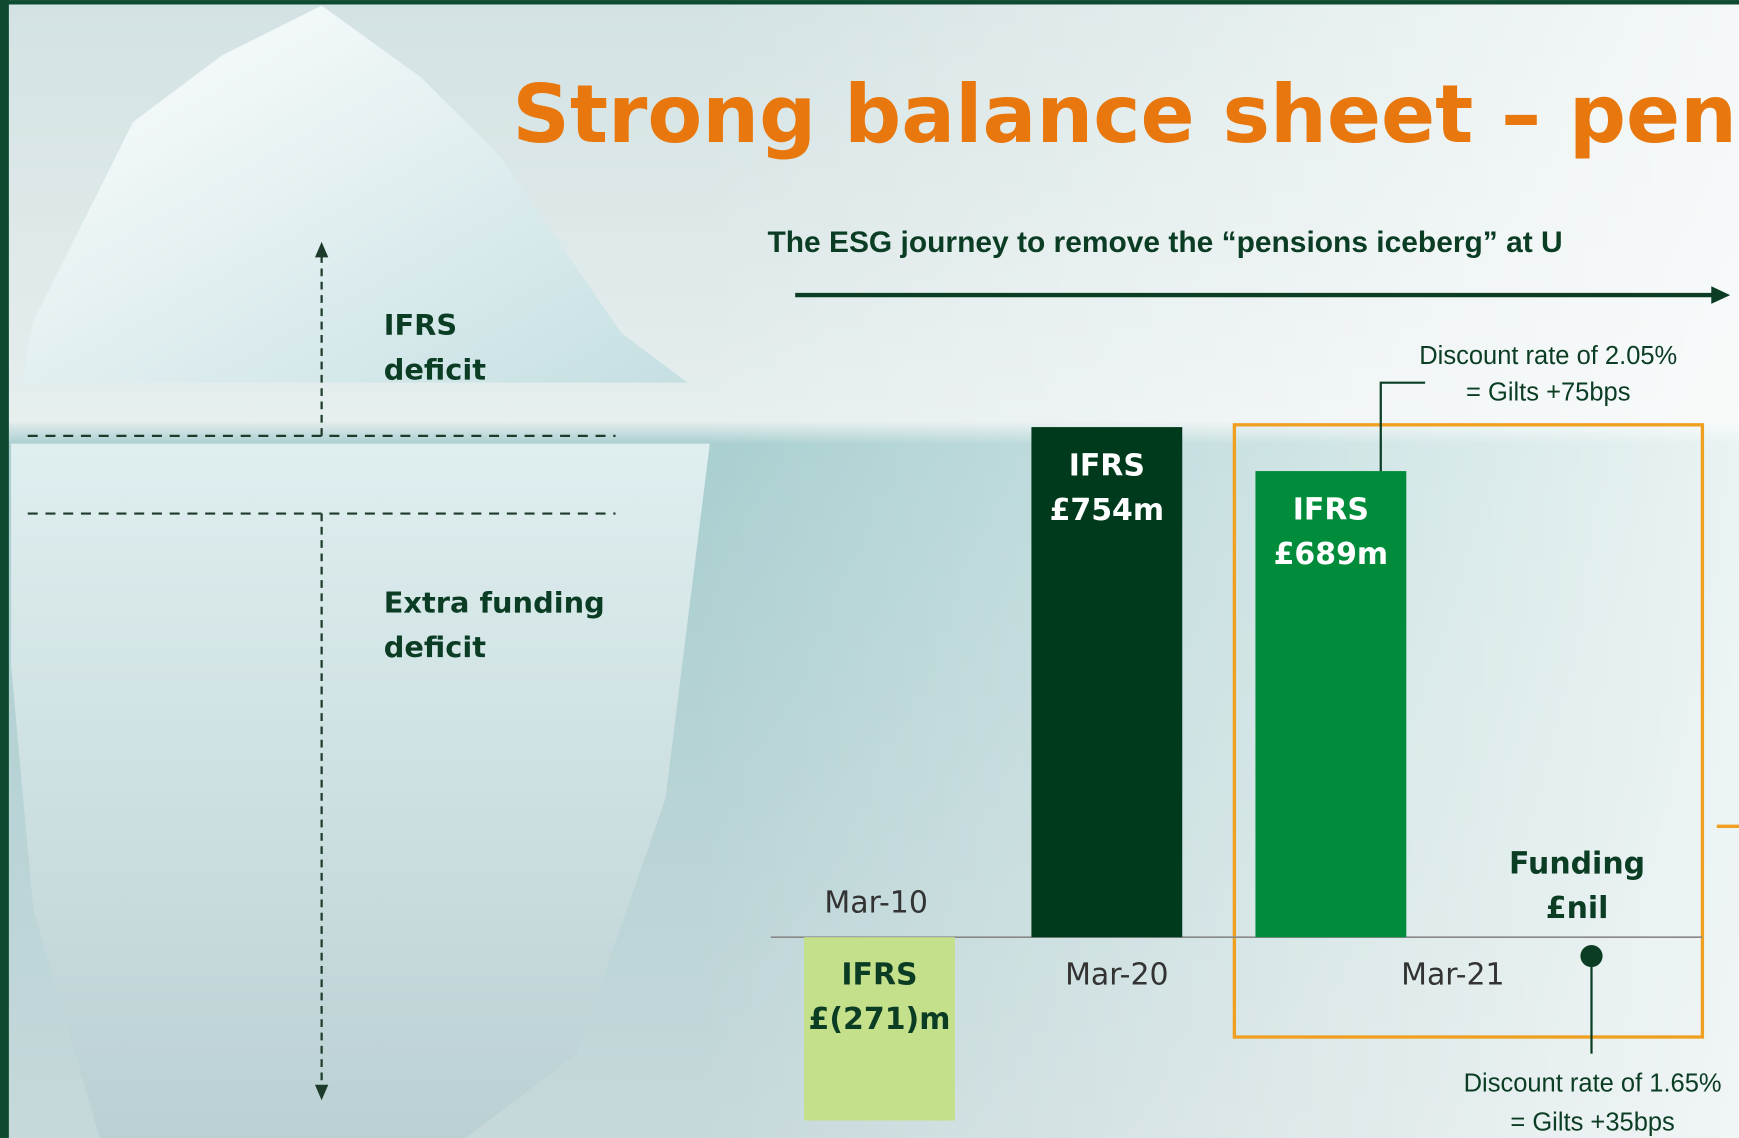  Describe the element at coordinates (1116, 975) in the screenshot. I see `x-tick-label: Mar-20` at that location.